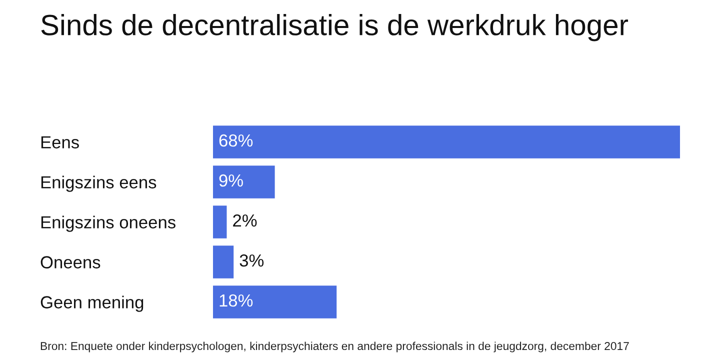 The image size is (720, 361). I want to click on data-label: 2%, so click(245, 220).